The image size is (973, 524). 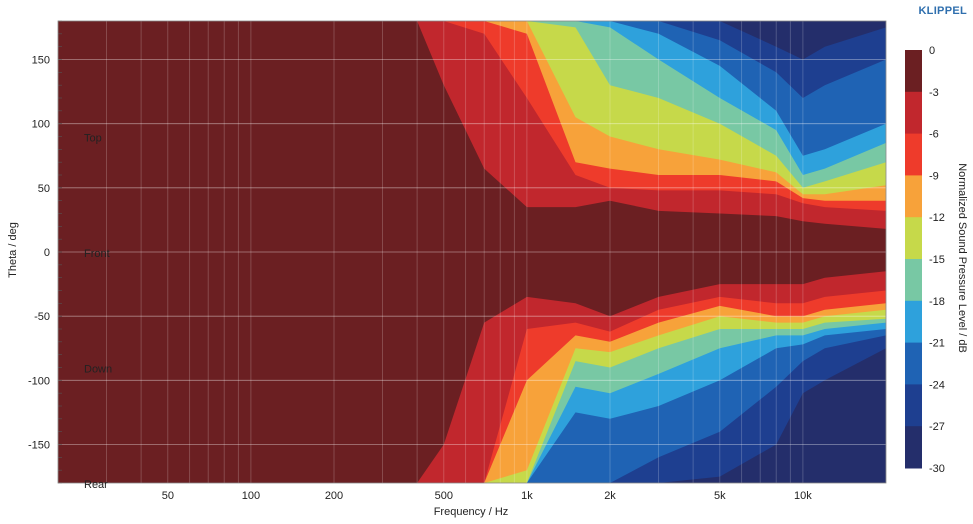 I want to click on colorbar-tick-label: -6, so click(x=934, y=135).